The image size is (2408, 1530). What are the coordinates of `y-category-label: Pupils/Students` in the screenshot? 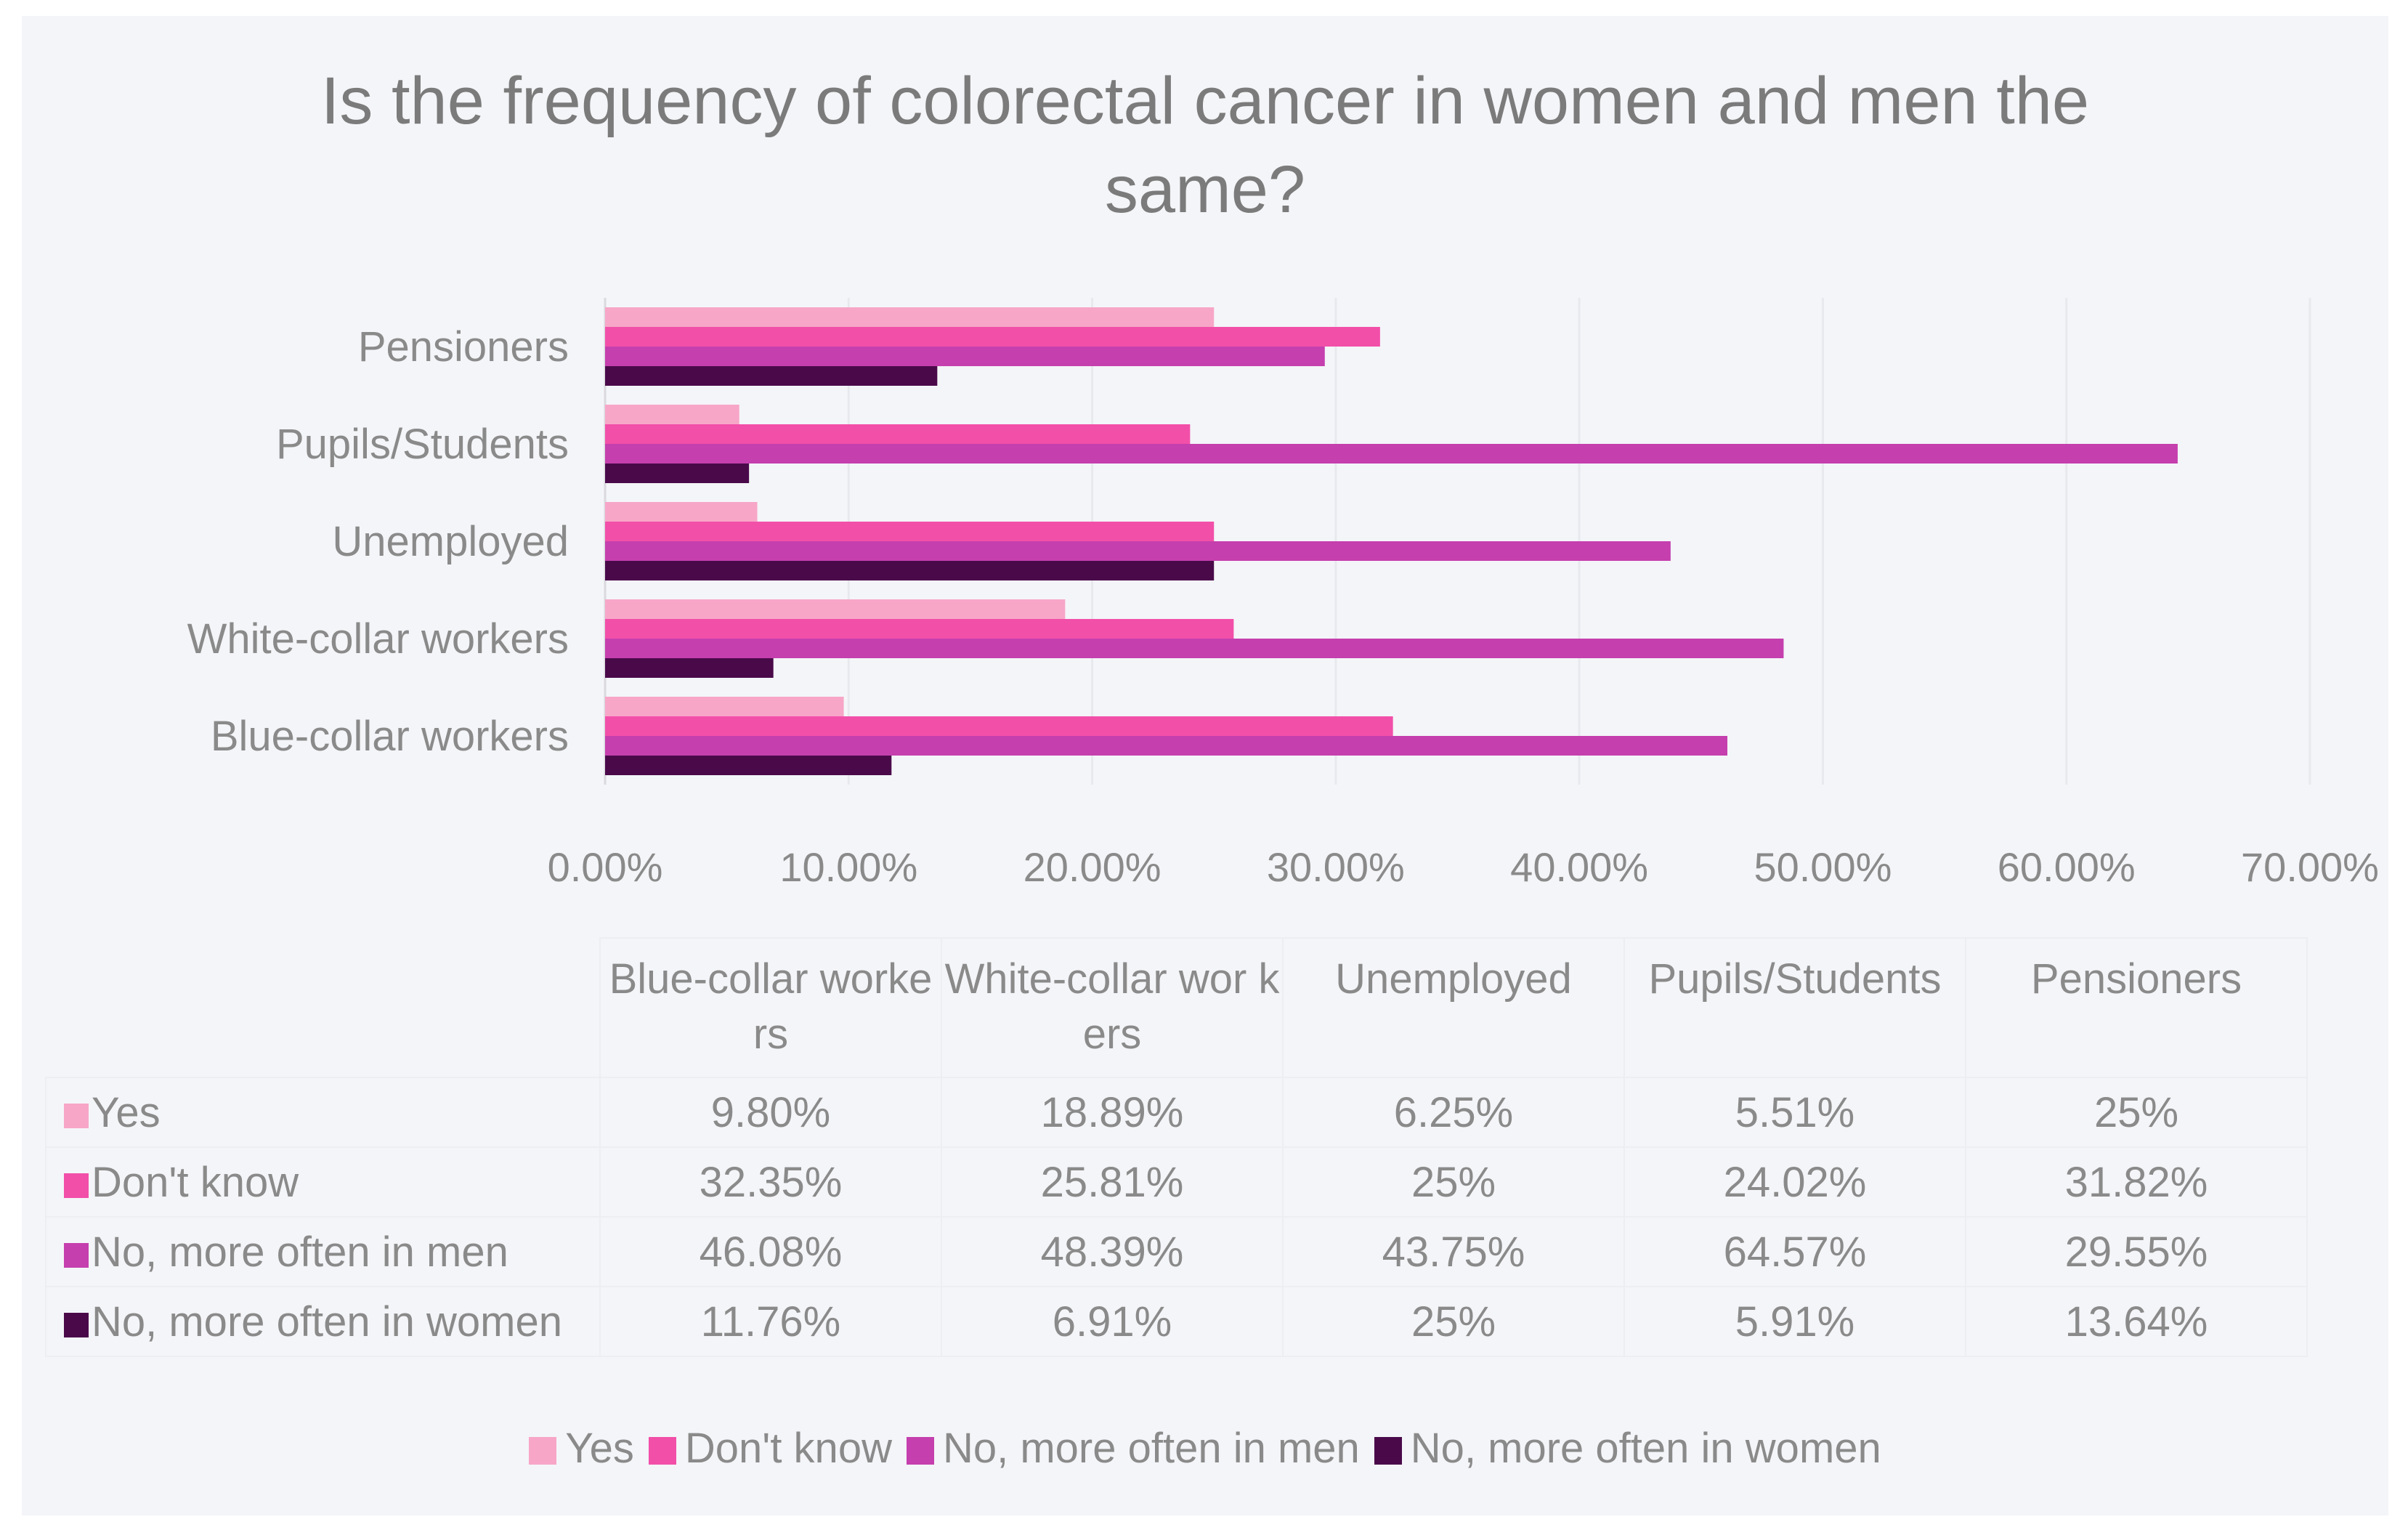 It's located at (422, 444).